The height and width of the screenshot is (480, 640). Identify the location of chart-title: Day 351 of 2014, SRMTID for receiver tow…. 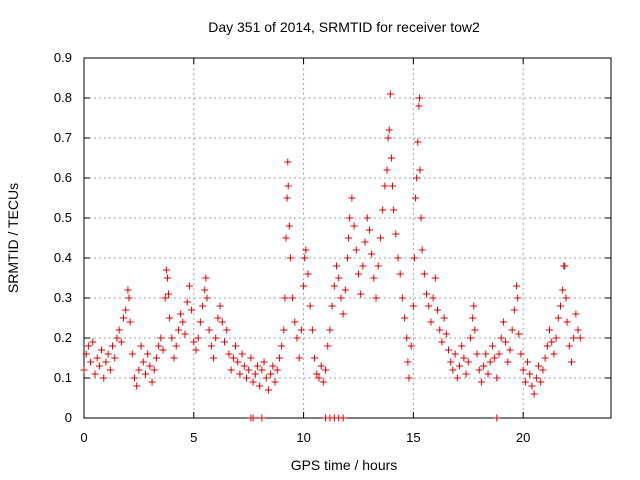
(344, 27).